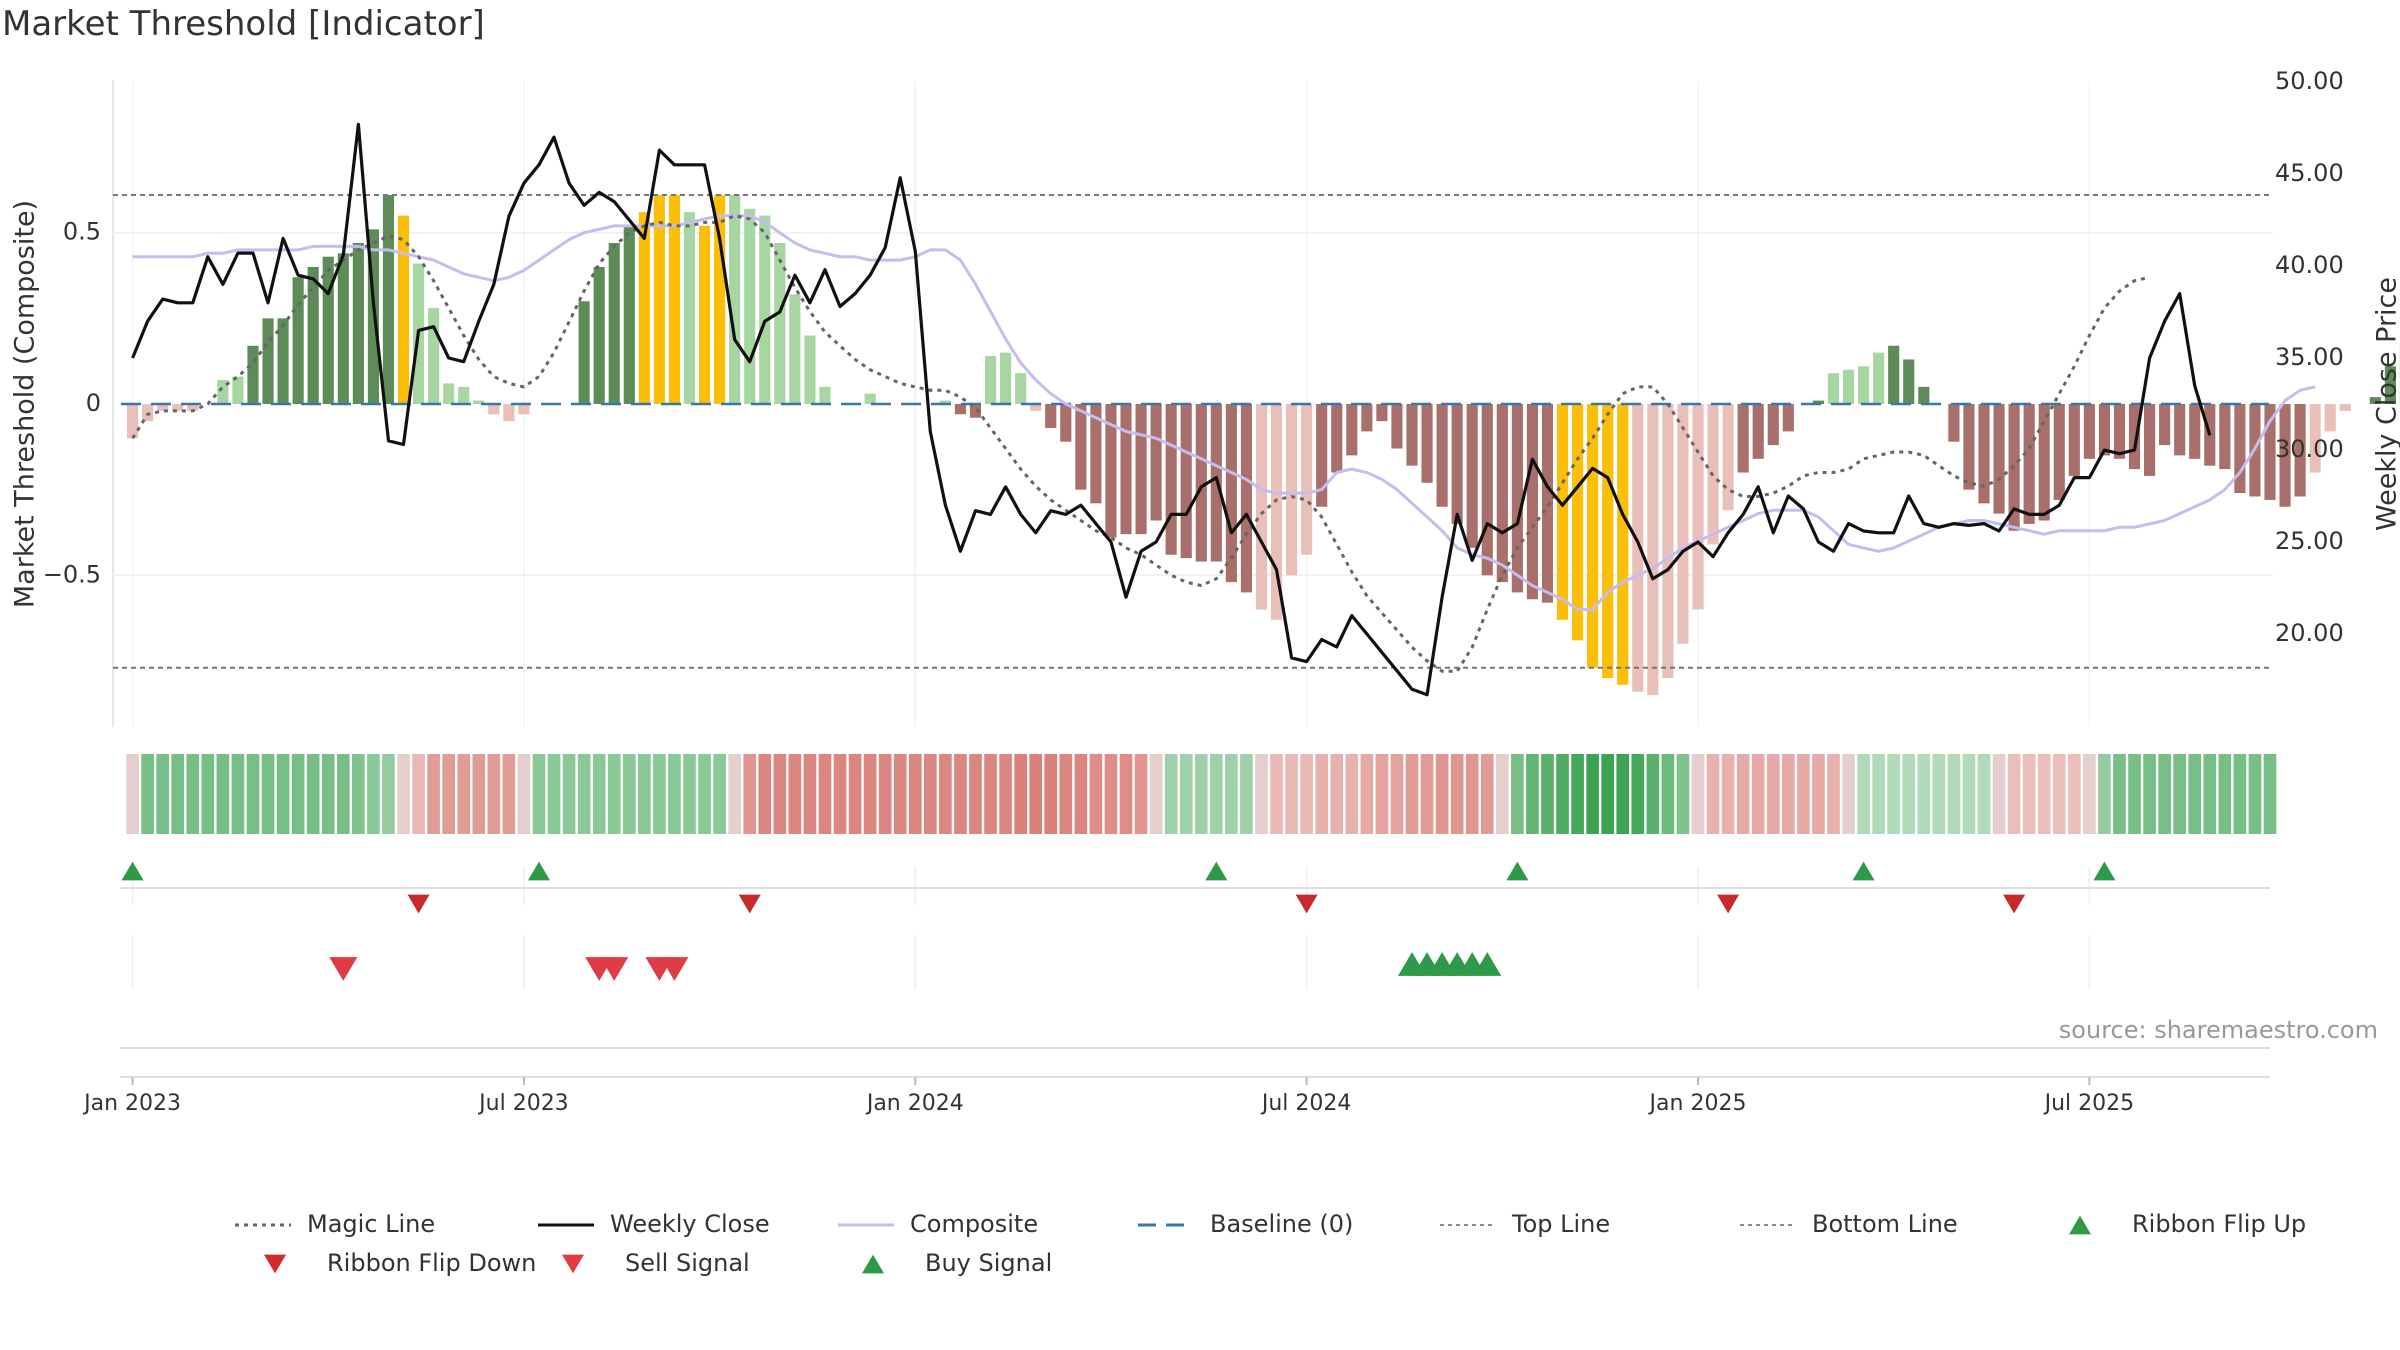 This screenshot has height=1350, width=2400. I want to click on legend-item: Baseline (0), so click(1245, 1224).